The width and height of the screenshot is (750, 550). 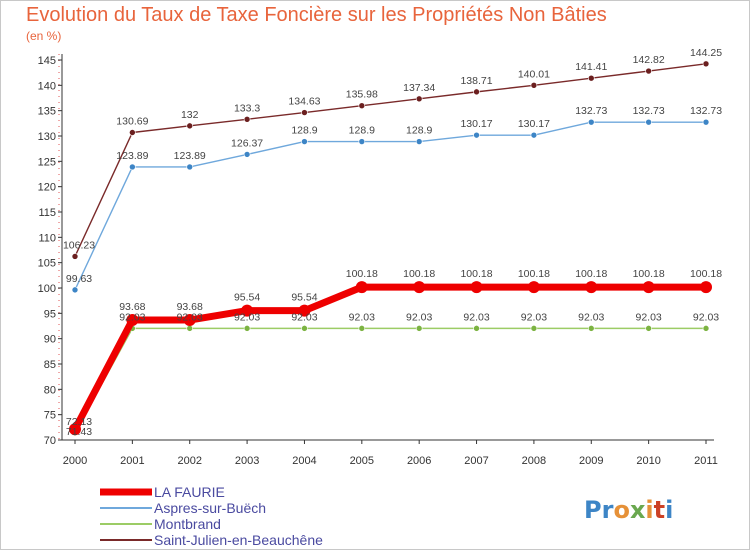 I want to click on data-label: 132, so click(x=190, y=115).